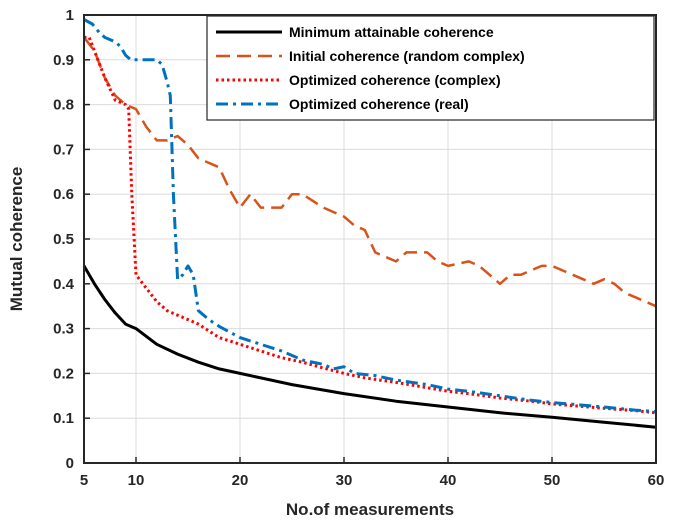 The width and height of the screenshot is (686, 523). What do you see at coordinates (63, 194) in the screenshot?
I see `y-tick-label: 0.6` at bounding box center [63, 194].